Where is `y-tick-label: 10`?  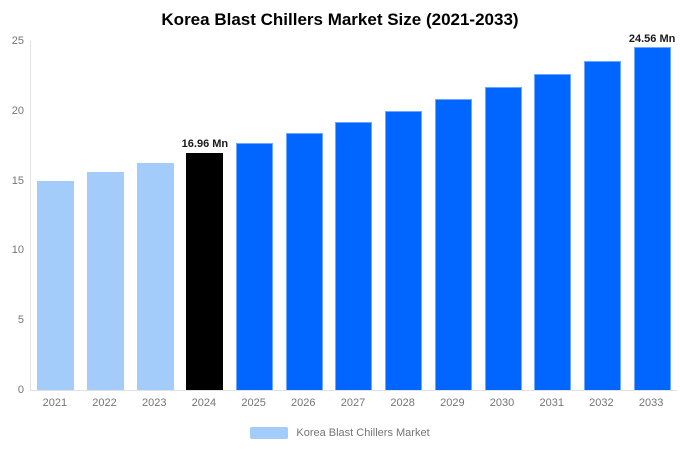
y-tick-label: 10 is located at coordinates (17, 250).